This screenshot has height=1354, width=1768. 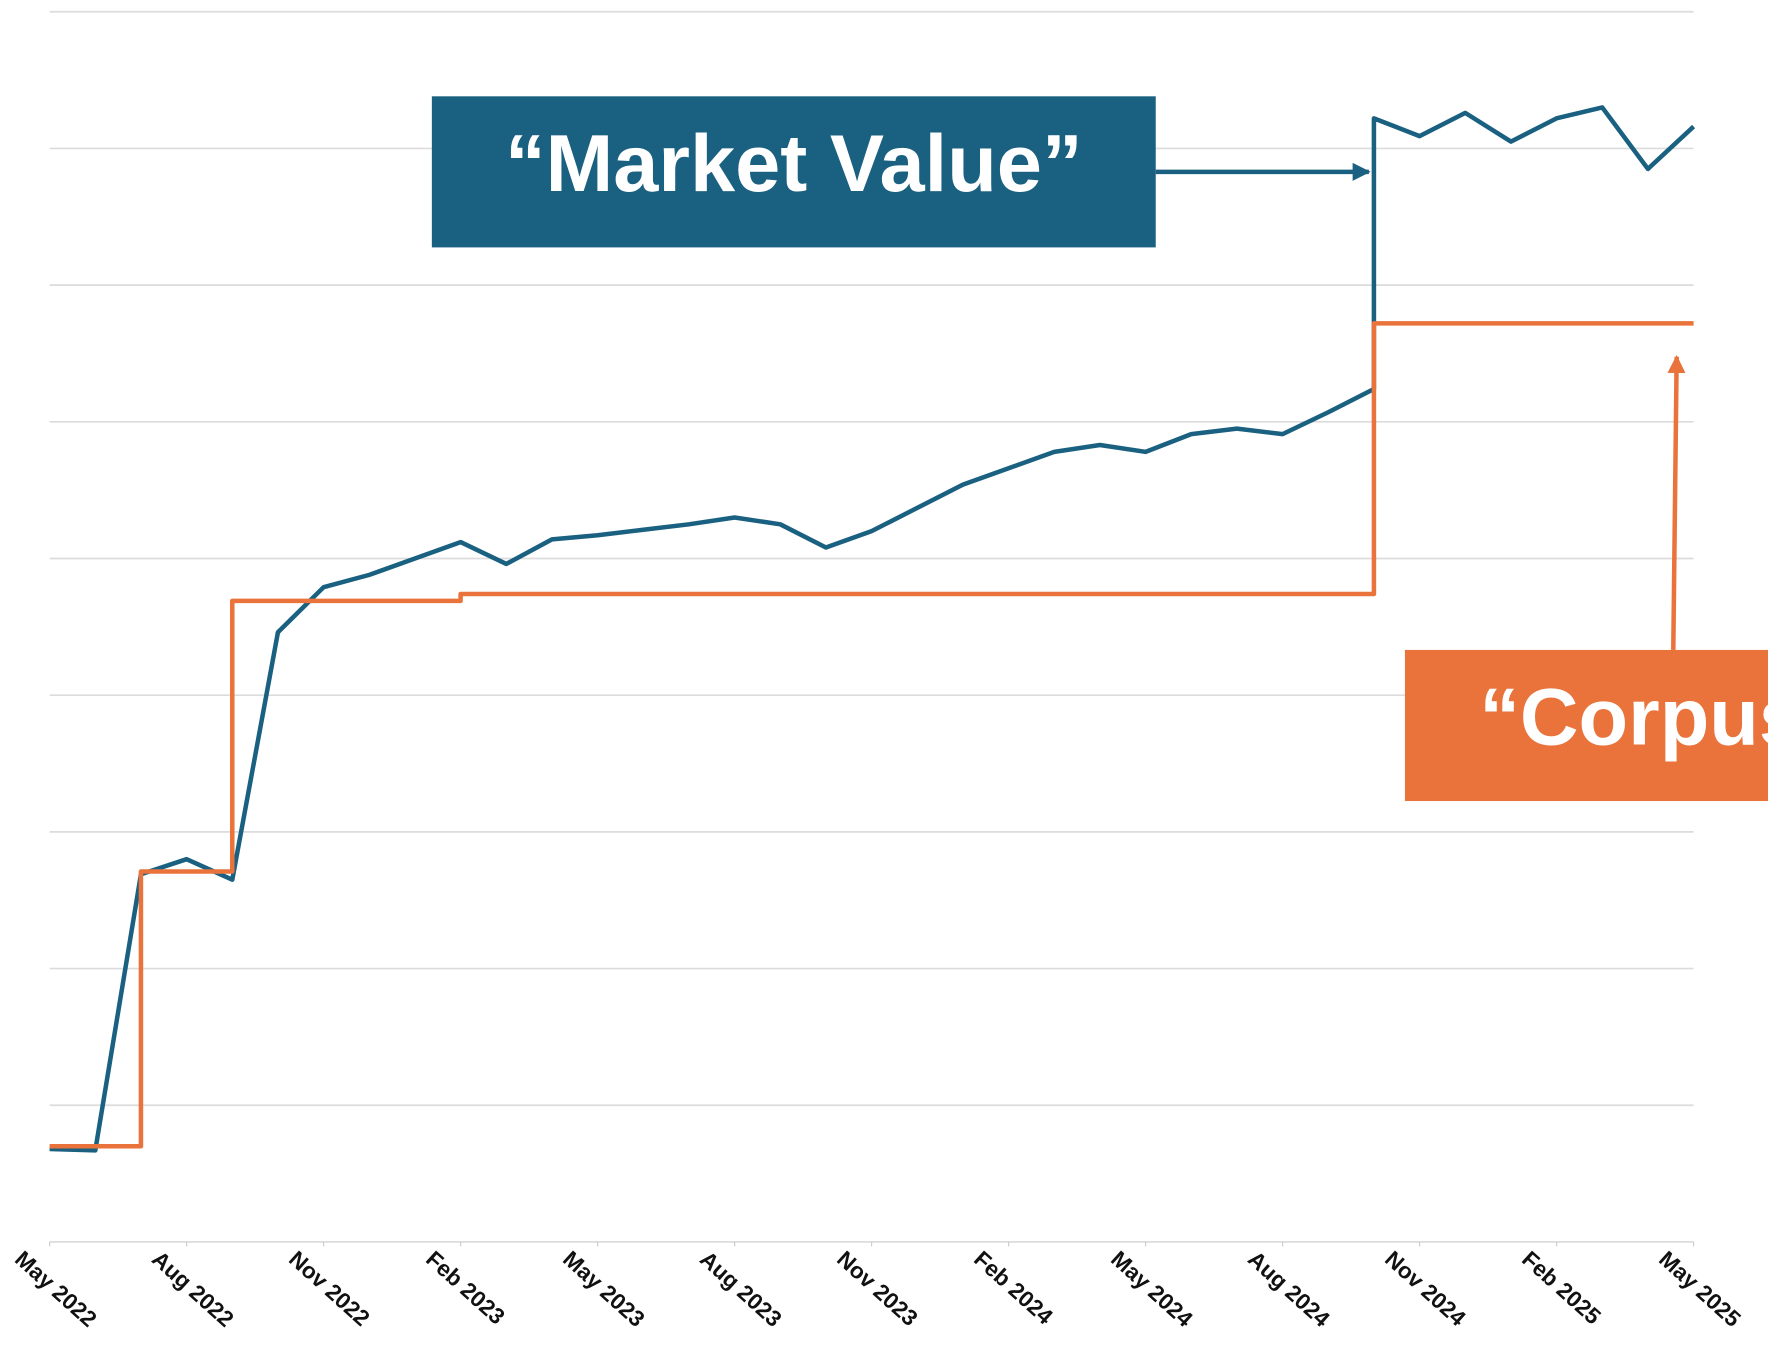 What do you see at coordinates (1699, 1289) in the screenshot?
I see `x-tick-label: May 2025` at bounding box center [1699, 1289].